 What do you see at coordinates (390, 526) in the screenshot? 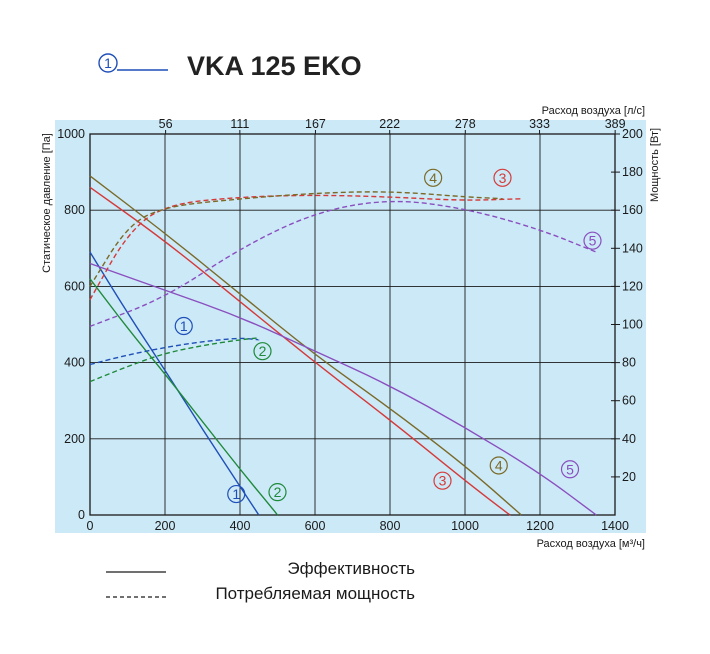
I see `x-tick-label: 800` at bounding box center [390, 526].